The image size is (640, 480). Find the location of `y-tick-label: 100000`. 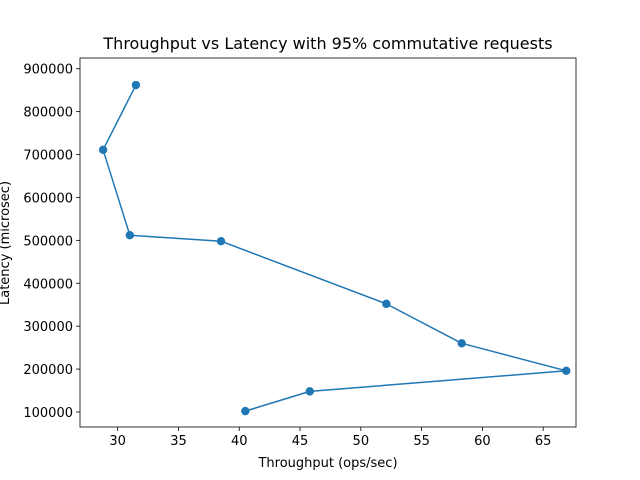

y-tick-label: 100000 is located at coordinates (48, 413).